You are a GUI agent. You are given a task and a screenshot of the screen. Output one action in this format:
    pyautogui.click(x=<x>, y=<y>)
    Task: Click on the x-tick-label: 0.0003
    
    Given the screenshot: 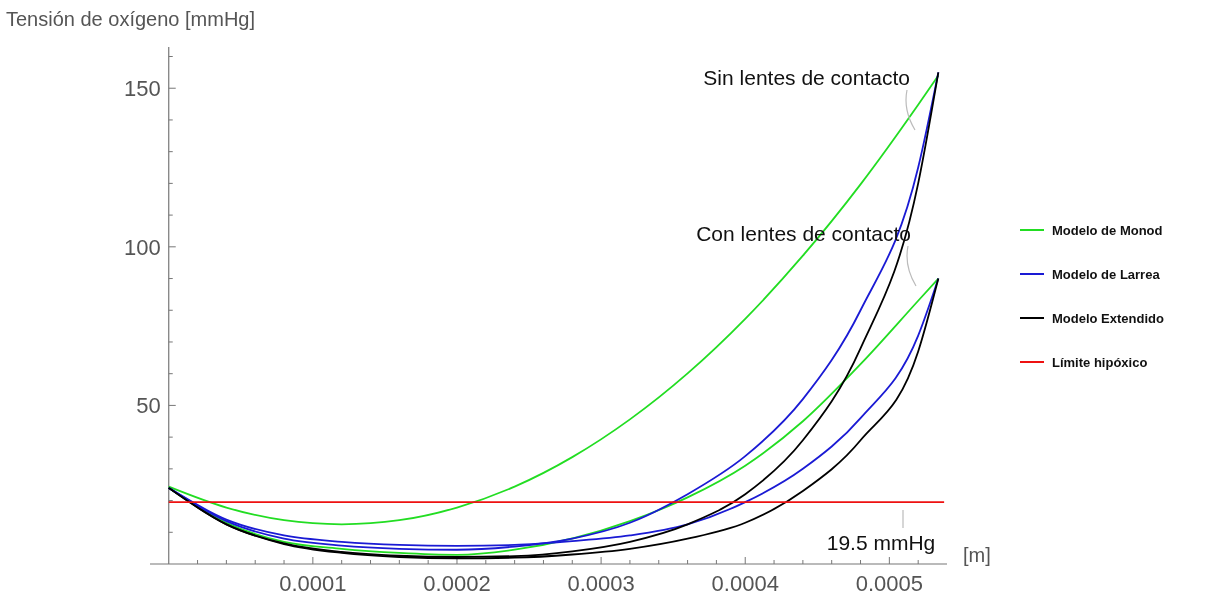 What is the action you would take?
    pyautogui.click(x=601, y=583)
    